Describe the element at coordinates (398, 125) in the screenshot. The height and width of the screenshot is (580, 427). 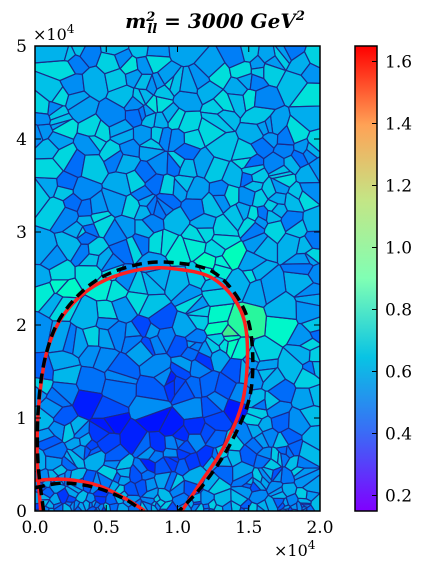
I see `colorbar-tick-label: 1.4` at that location.